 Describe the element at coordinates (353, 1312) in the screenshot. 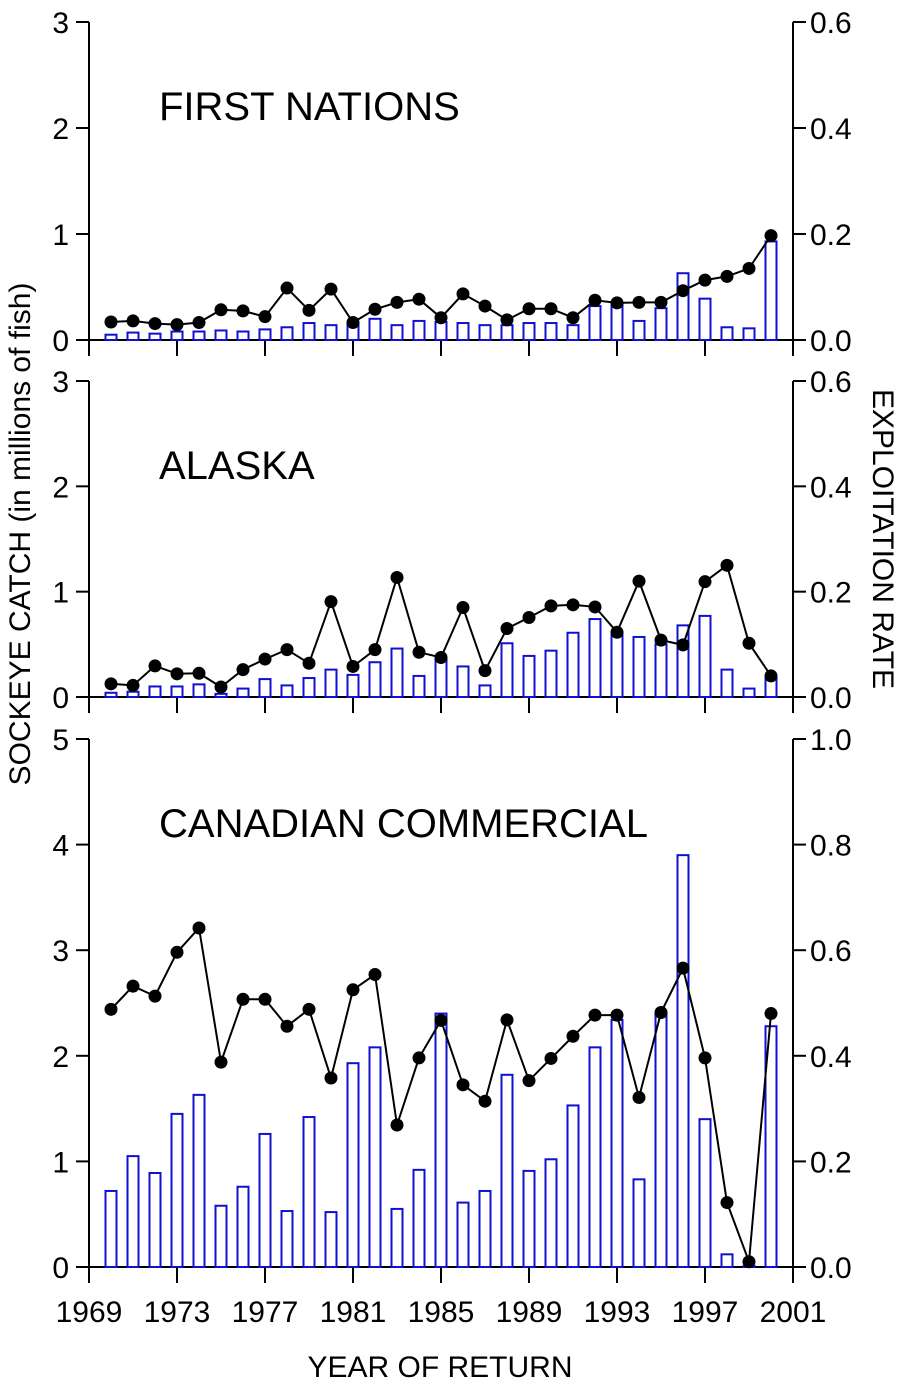

I see `x-tick-label: 1981` at that location.